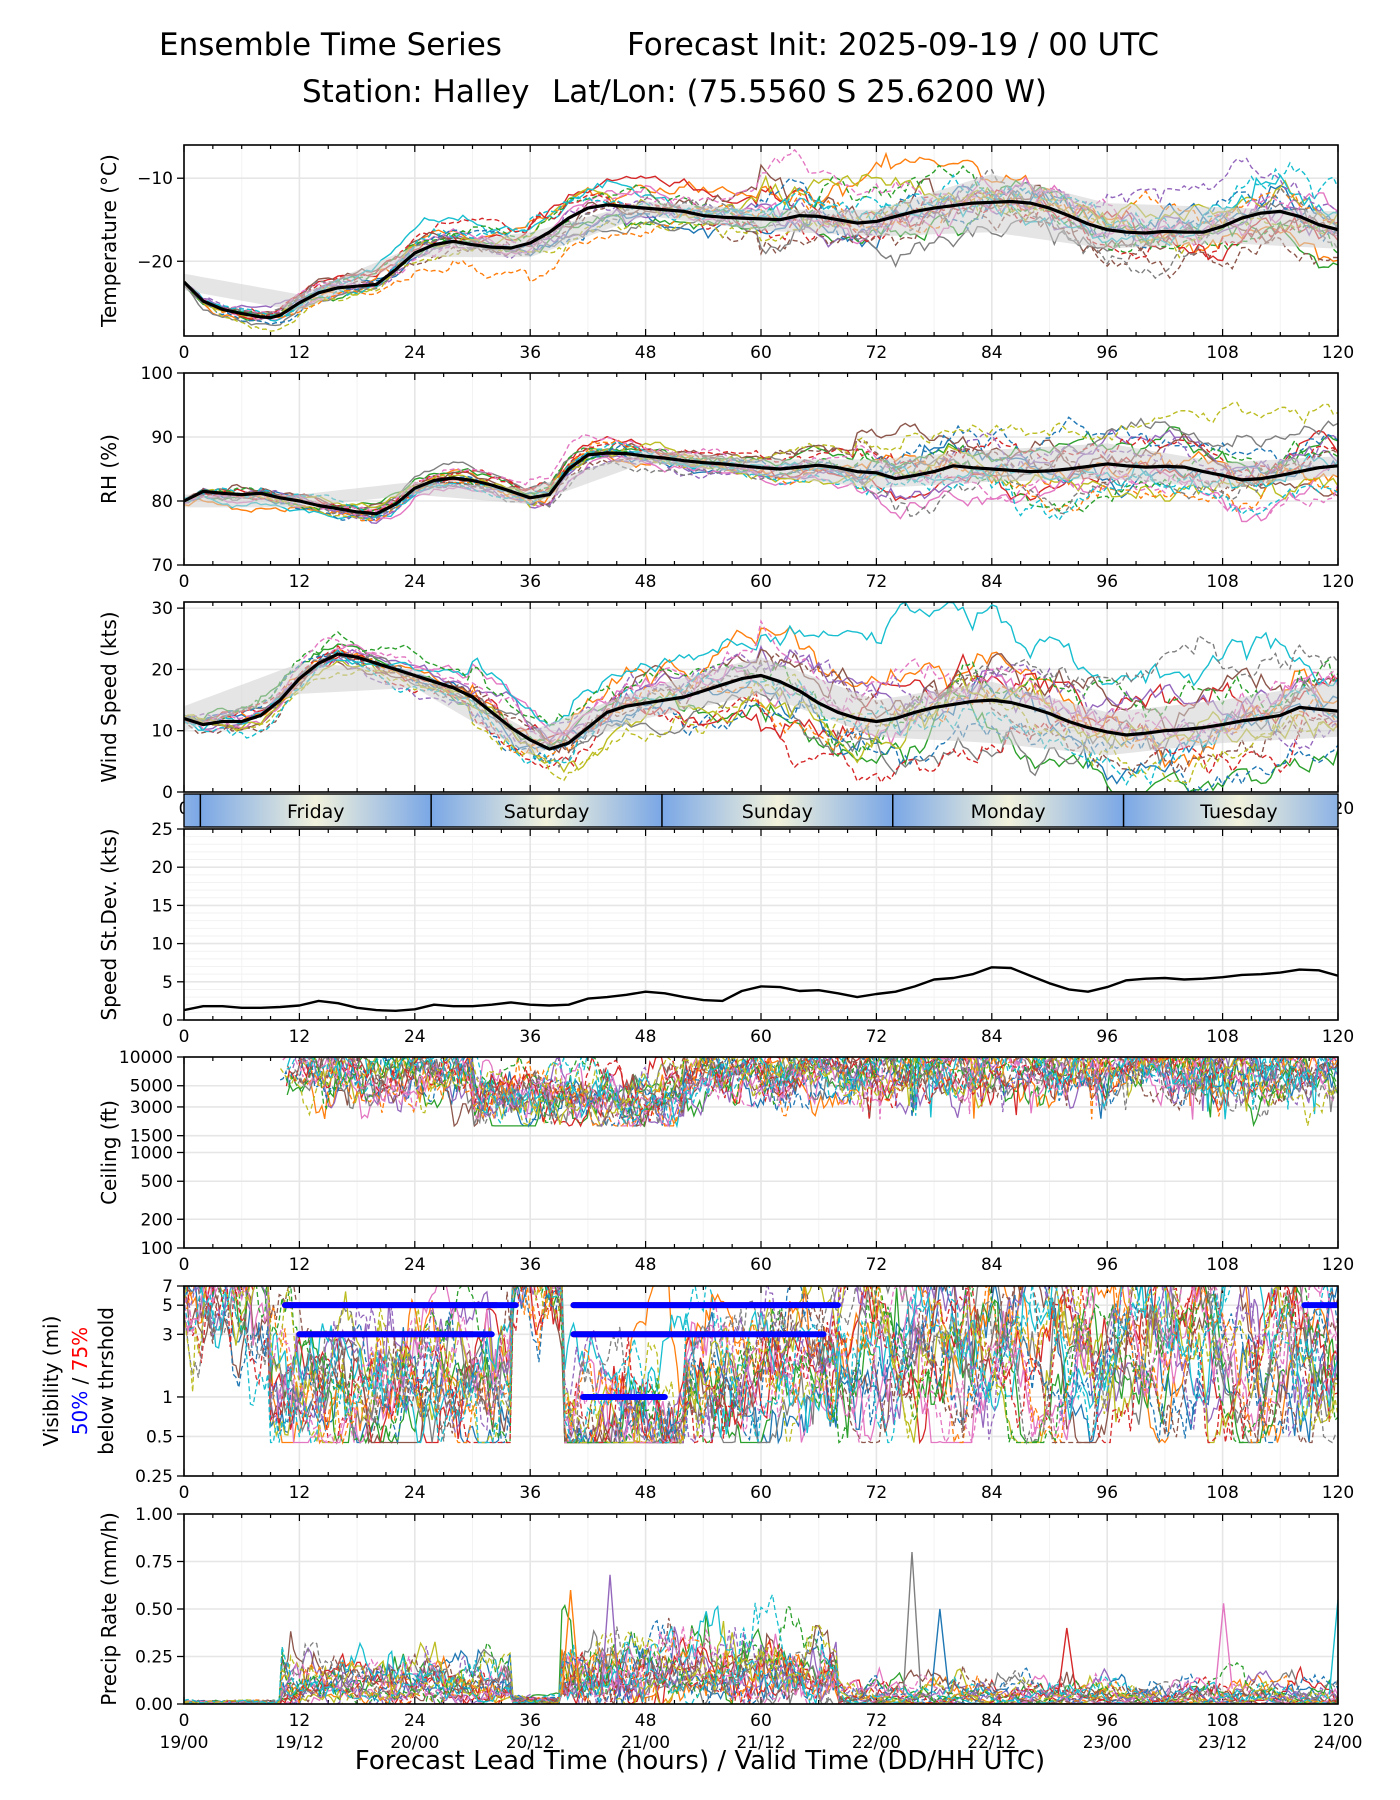 This screenshot has width=1400, height=1800. What do you see at coordinates (761, 810) in the screenshot?
I see `day-band: Friday Saturday Sunday Monday Tuesday` at bounding box center [761, 810].